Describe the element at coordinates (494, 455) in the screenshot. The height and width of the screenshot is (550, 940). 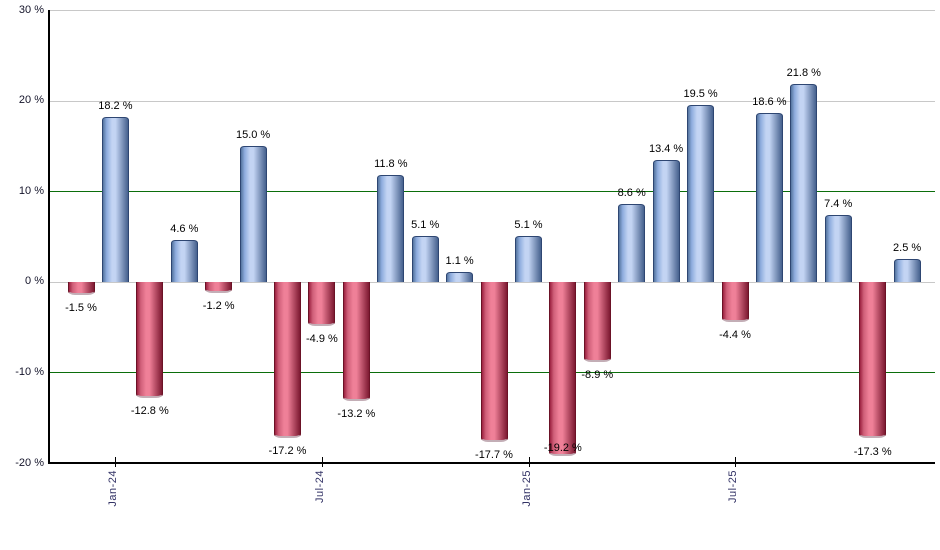
I see `bar-value-label: -17.7 %` at that location.